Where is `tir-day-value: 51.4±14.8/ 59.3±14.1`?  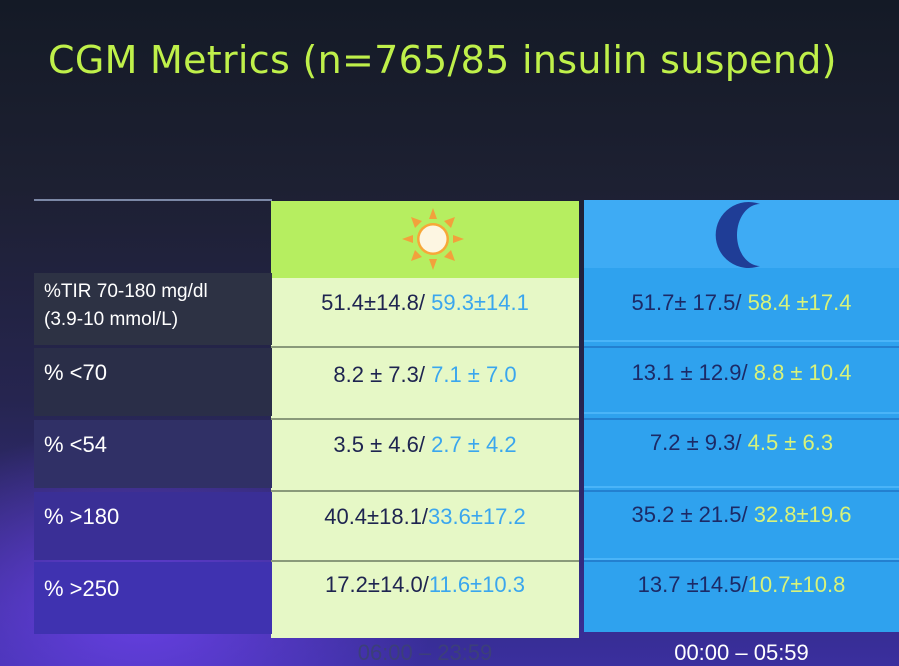
tir-day-value: 51.4±14.8/ 59.3±14.1 is located at coordinates (425, 303).